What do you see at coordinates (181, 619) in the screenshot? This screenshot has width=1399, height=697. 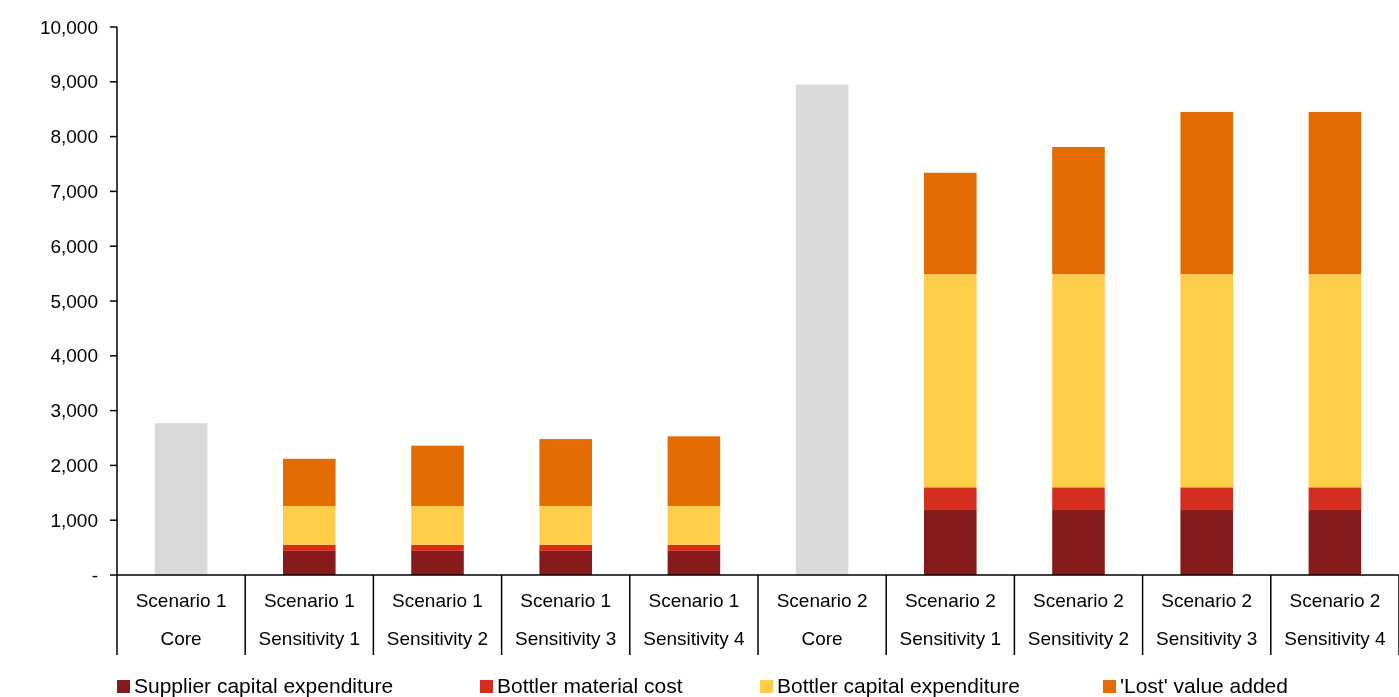 I see `x-tick-label: Scenario 1 Core` at bounding box center [181, 619].